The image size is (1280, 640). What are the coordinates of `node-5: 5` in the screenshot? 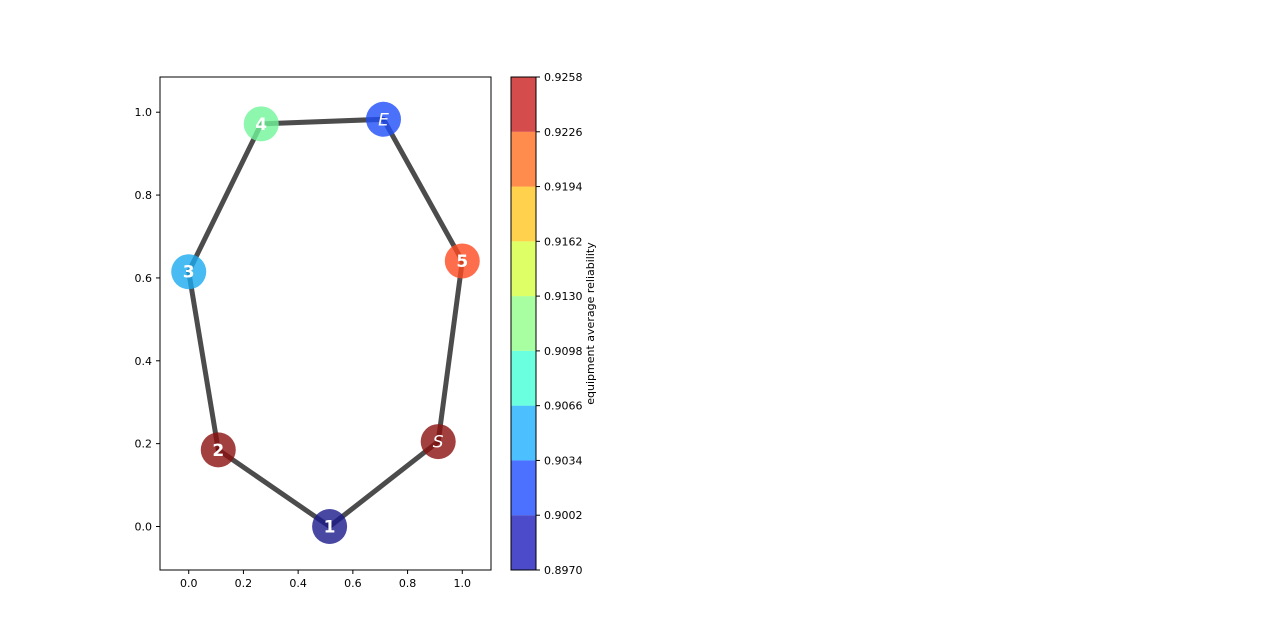 It's located at (462, 261).